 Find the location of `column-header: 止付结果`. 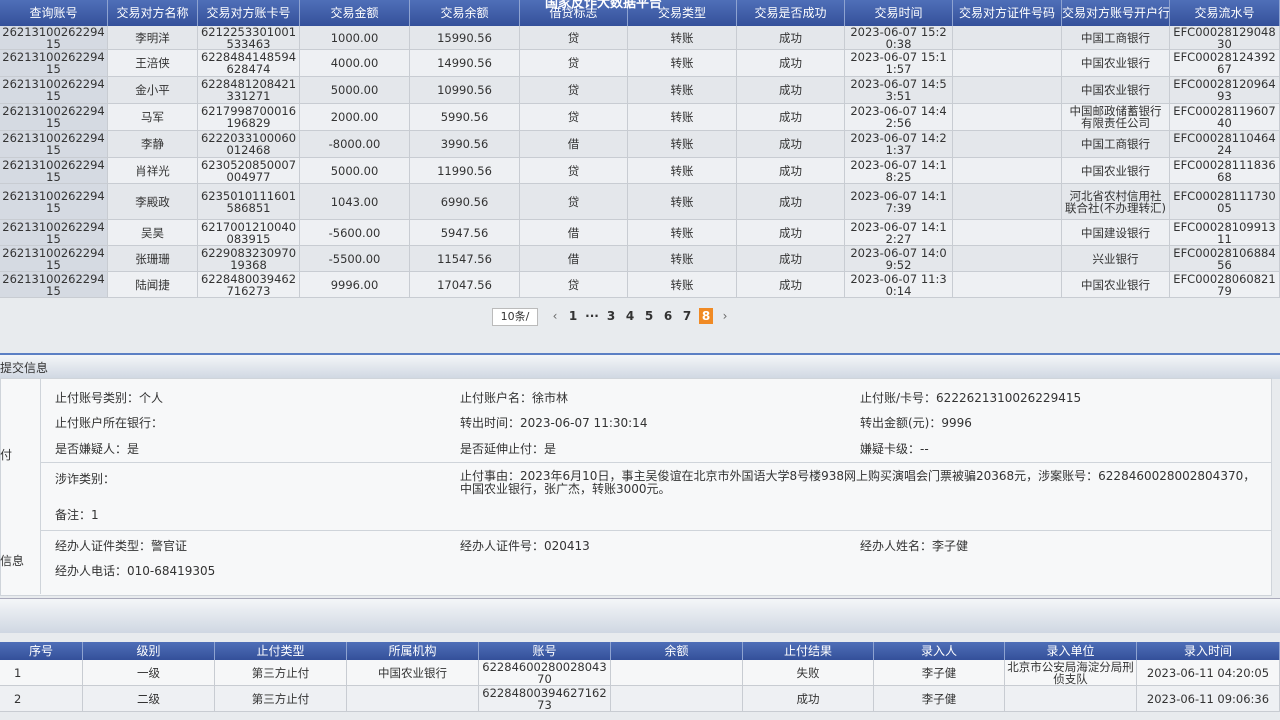

column-header: 止付结果 is located at coordinates (808, 651).